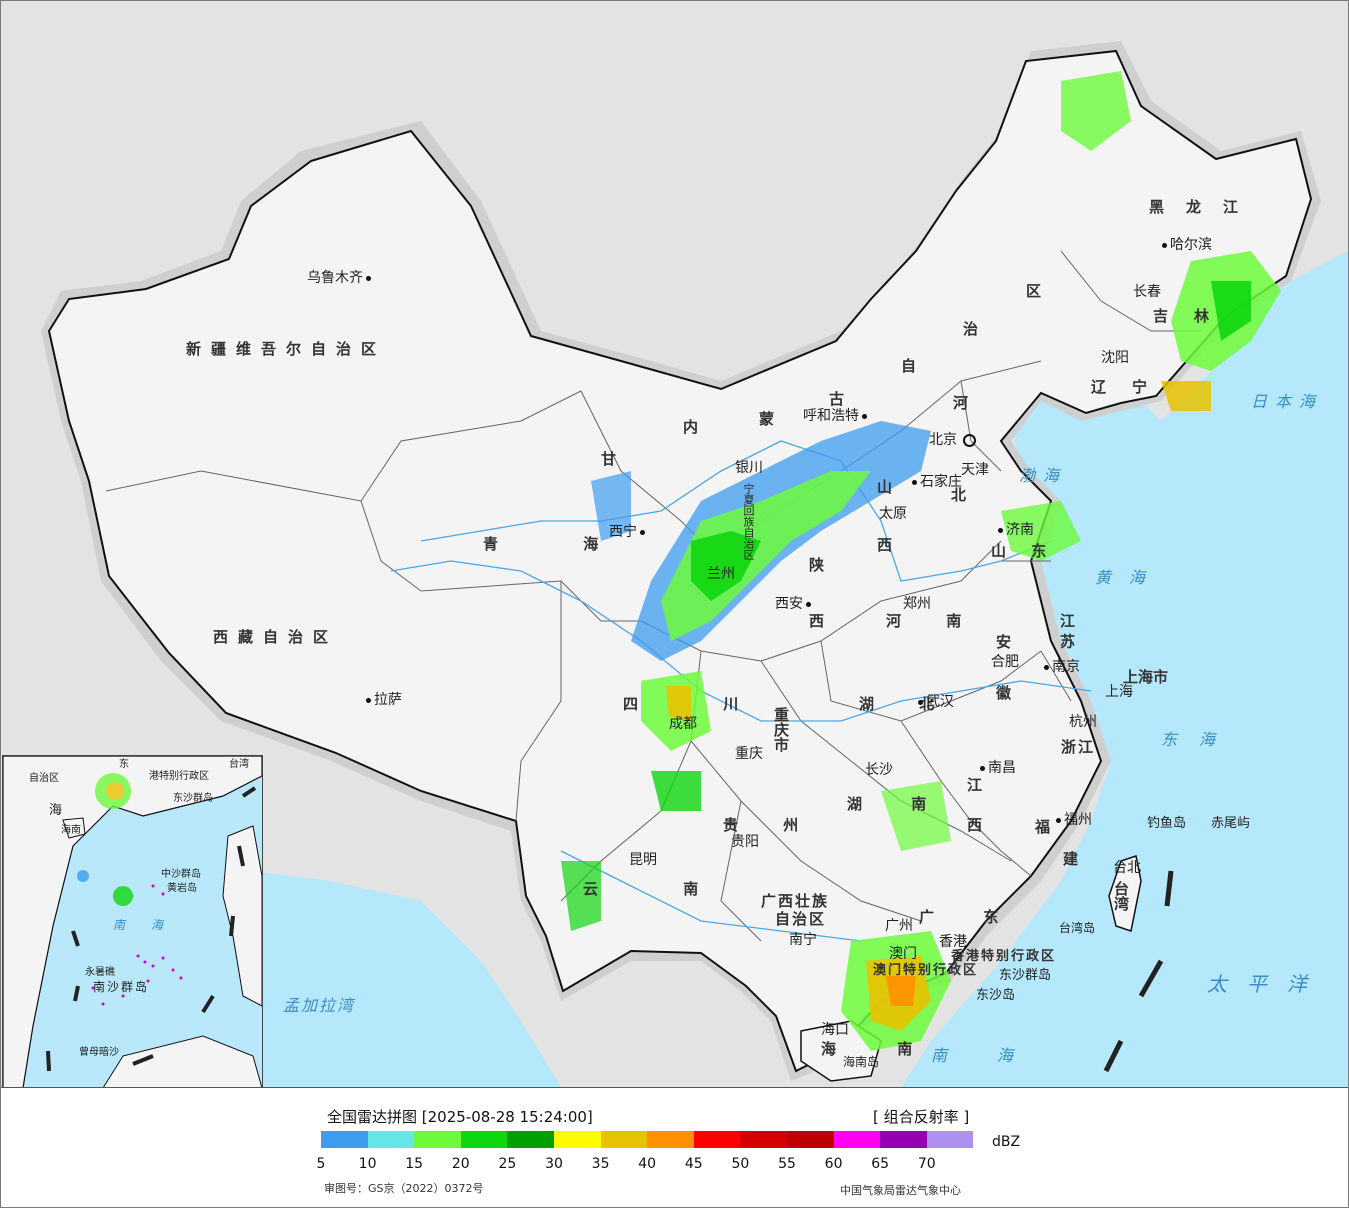 The image size is (1349, 1208). I want to click on city-wuhan: 武汉, so click(934, 702).